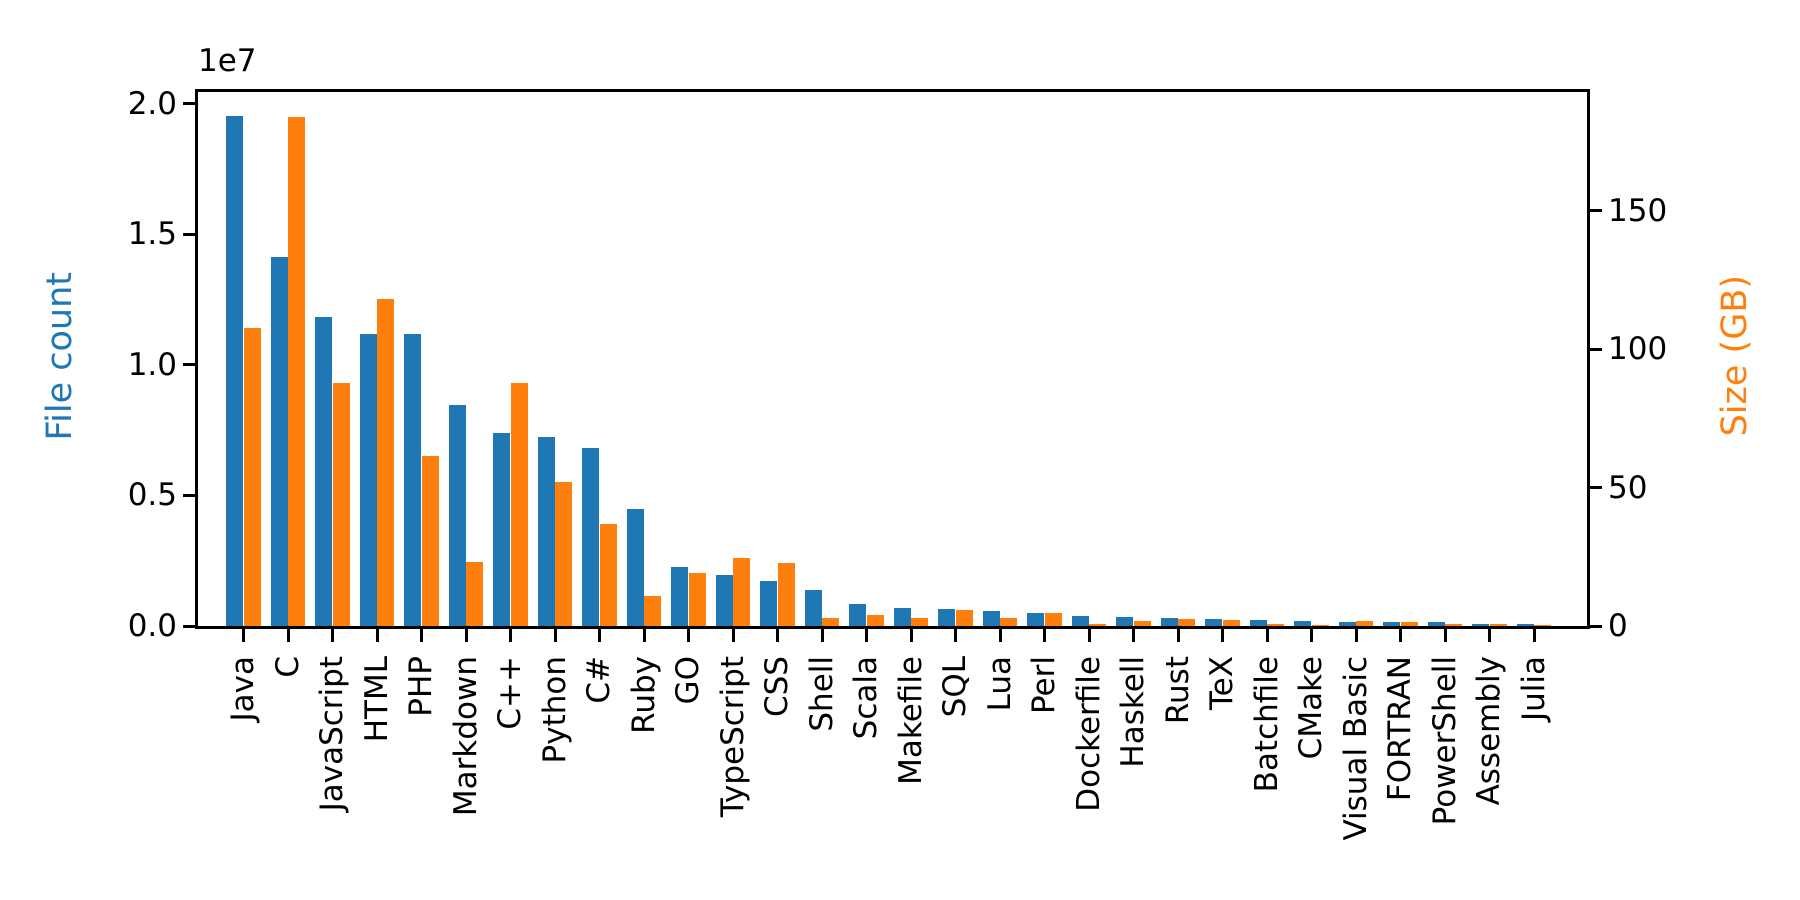 This screenshot has height=900, width=1800. What do you see at coordinates (599, 680) in the screenshot?
I see `x-tick-label: C#` at bounding box center [599, 680].